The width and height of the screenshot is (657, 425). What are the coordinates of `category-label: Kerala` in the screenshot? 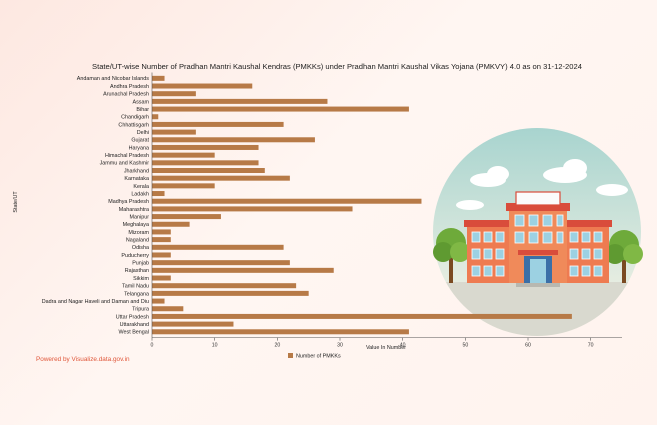 It's located at (141, 187).